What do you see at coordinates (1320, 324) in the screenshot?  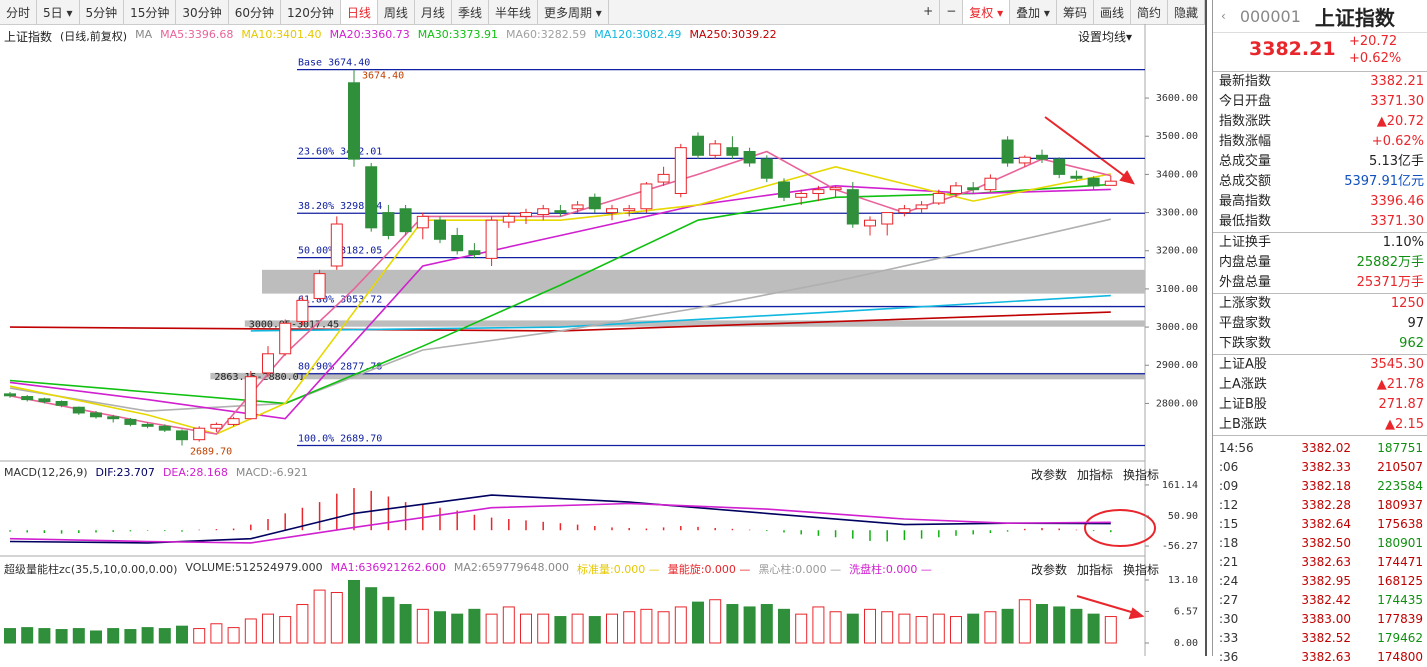 I see `quote-row: 平盘家数 97` at bounding box center [1320, 324].